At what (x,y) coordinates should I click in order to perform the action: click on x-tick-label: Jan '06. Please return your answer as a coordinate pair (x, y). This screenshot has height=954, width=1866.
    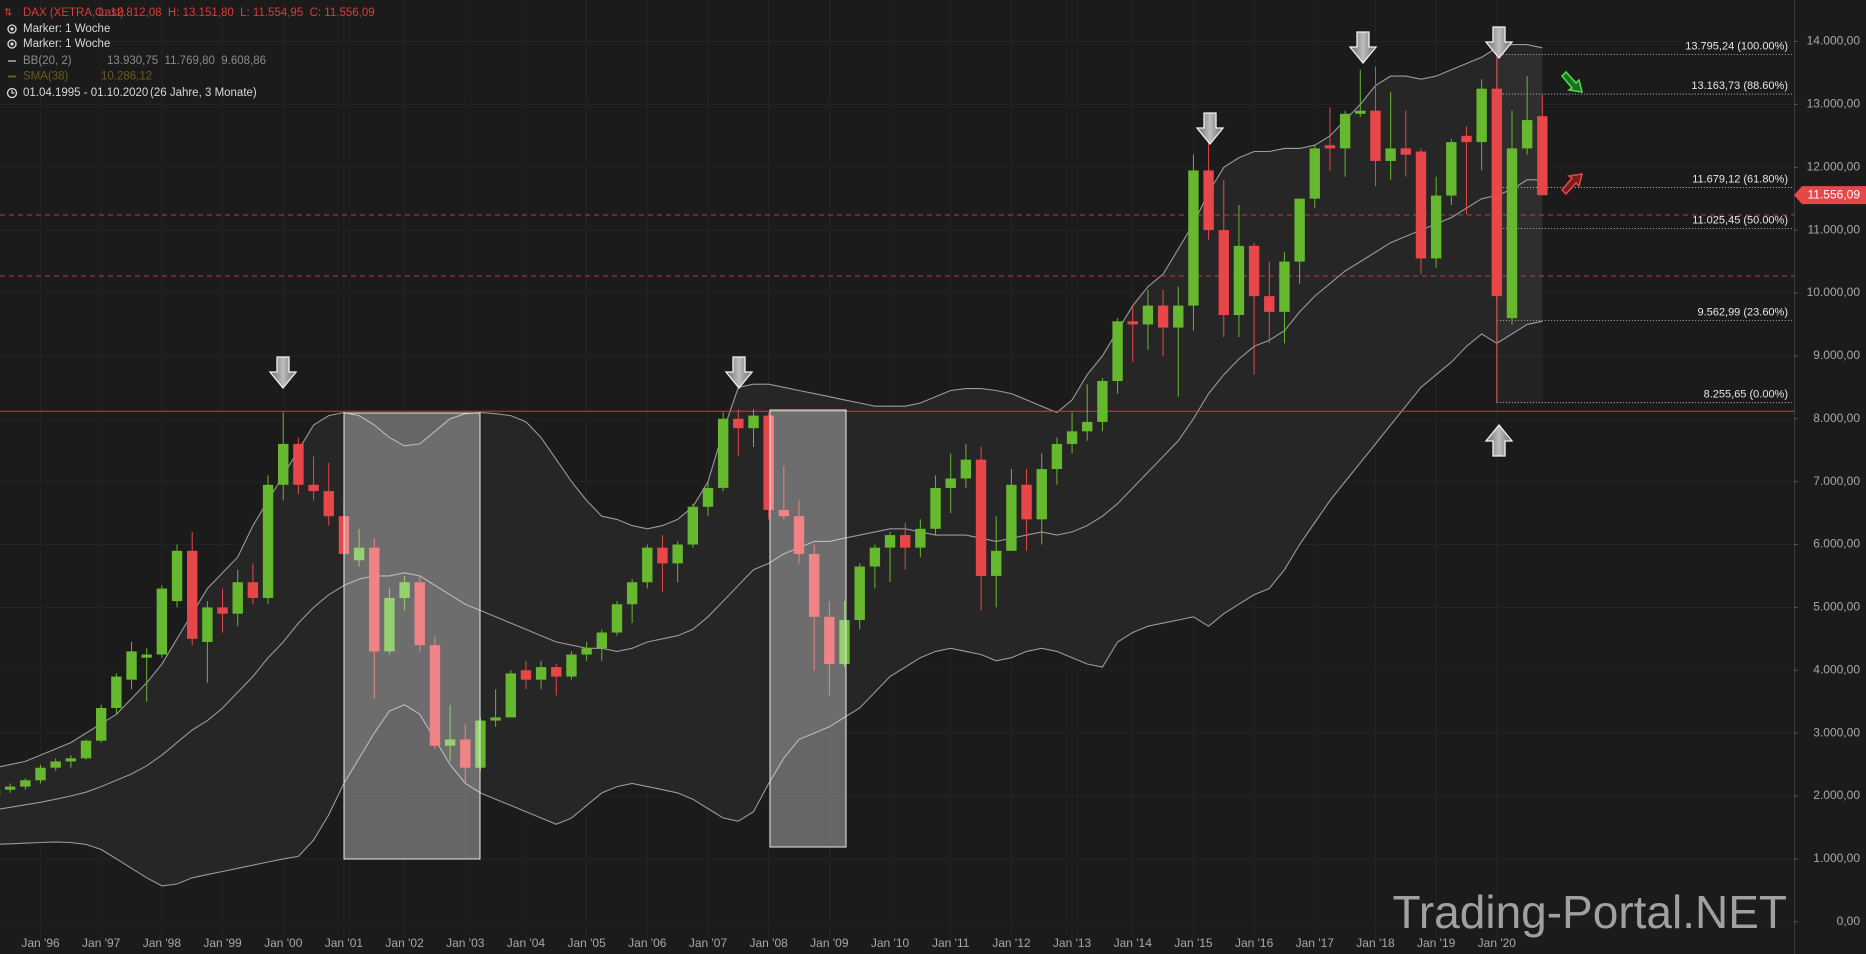
    Looking at the image, I should click on (647, 943).